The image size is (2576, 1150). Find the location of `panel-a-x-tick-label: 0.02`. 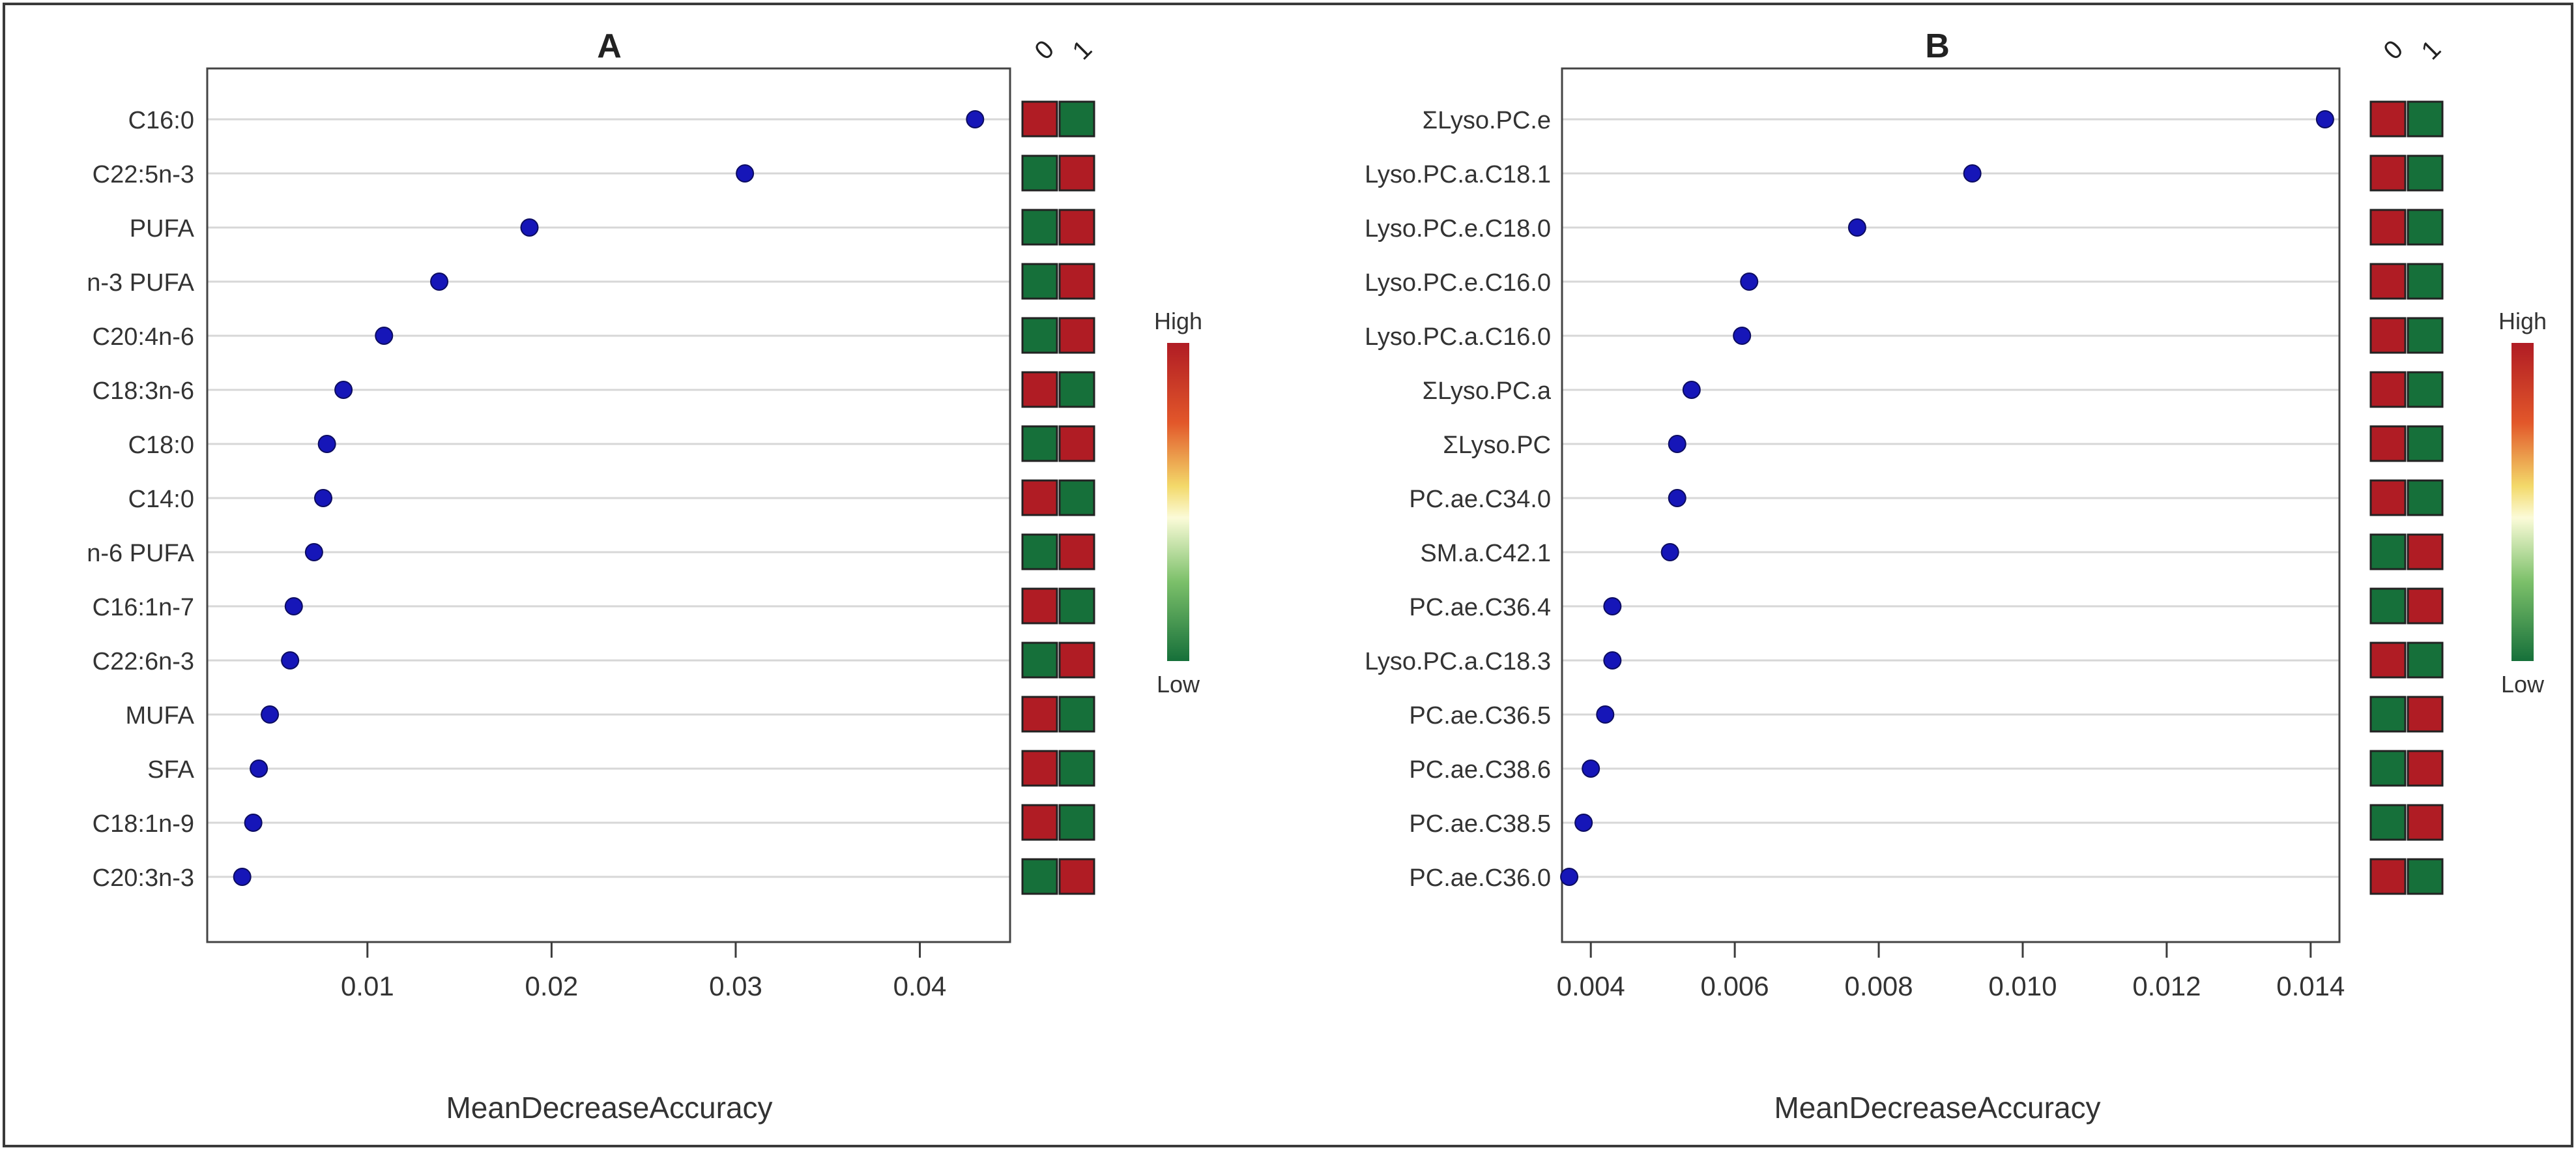

panel-a-x-tick-label: 0.02 is located at coordinates (552, 986).